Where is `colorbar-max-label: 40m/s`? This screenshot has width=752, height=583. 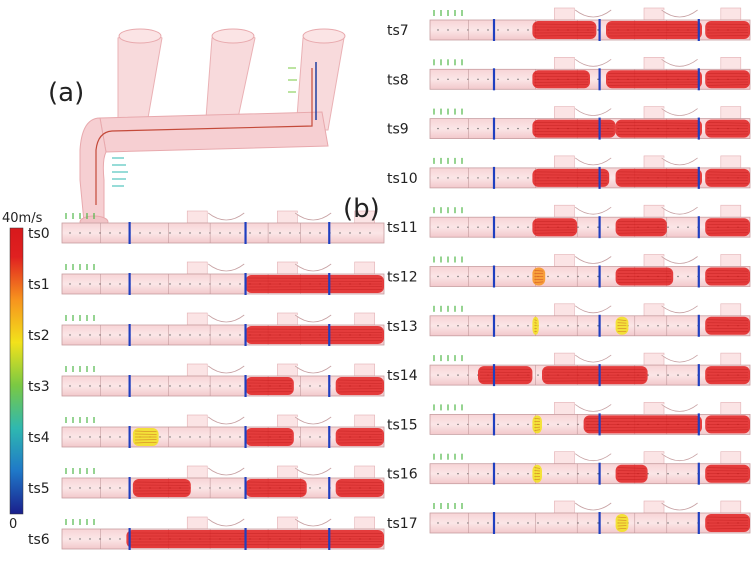 colorbar-max-label: 40m/s is located at coordinates (22, 218).